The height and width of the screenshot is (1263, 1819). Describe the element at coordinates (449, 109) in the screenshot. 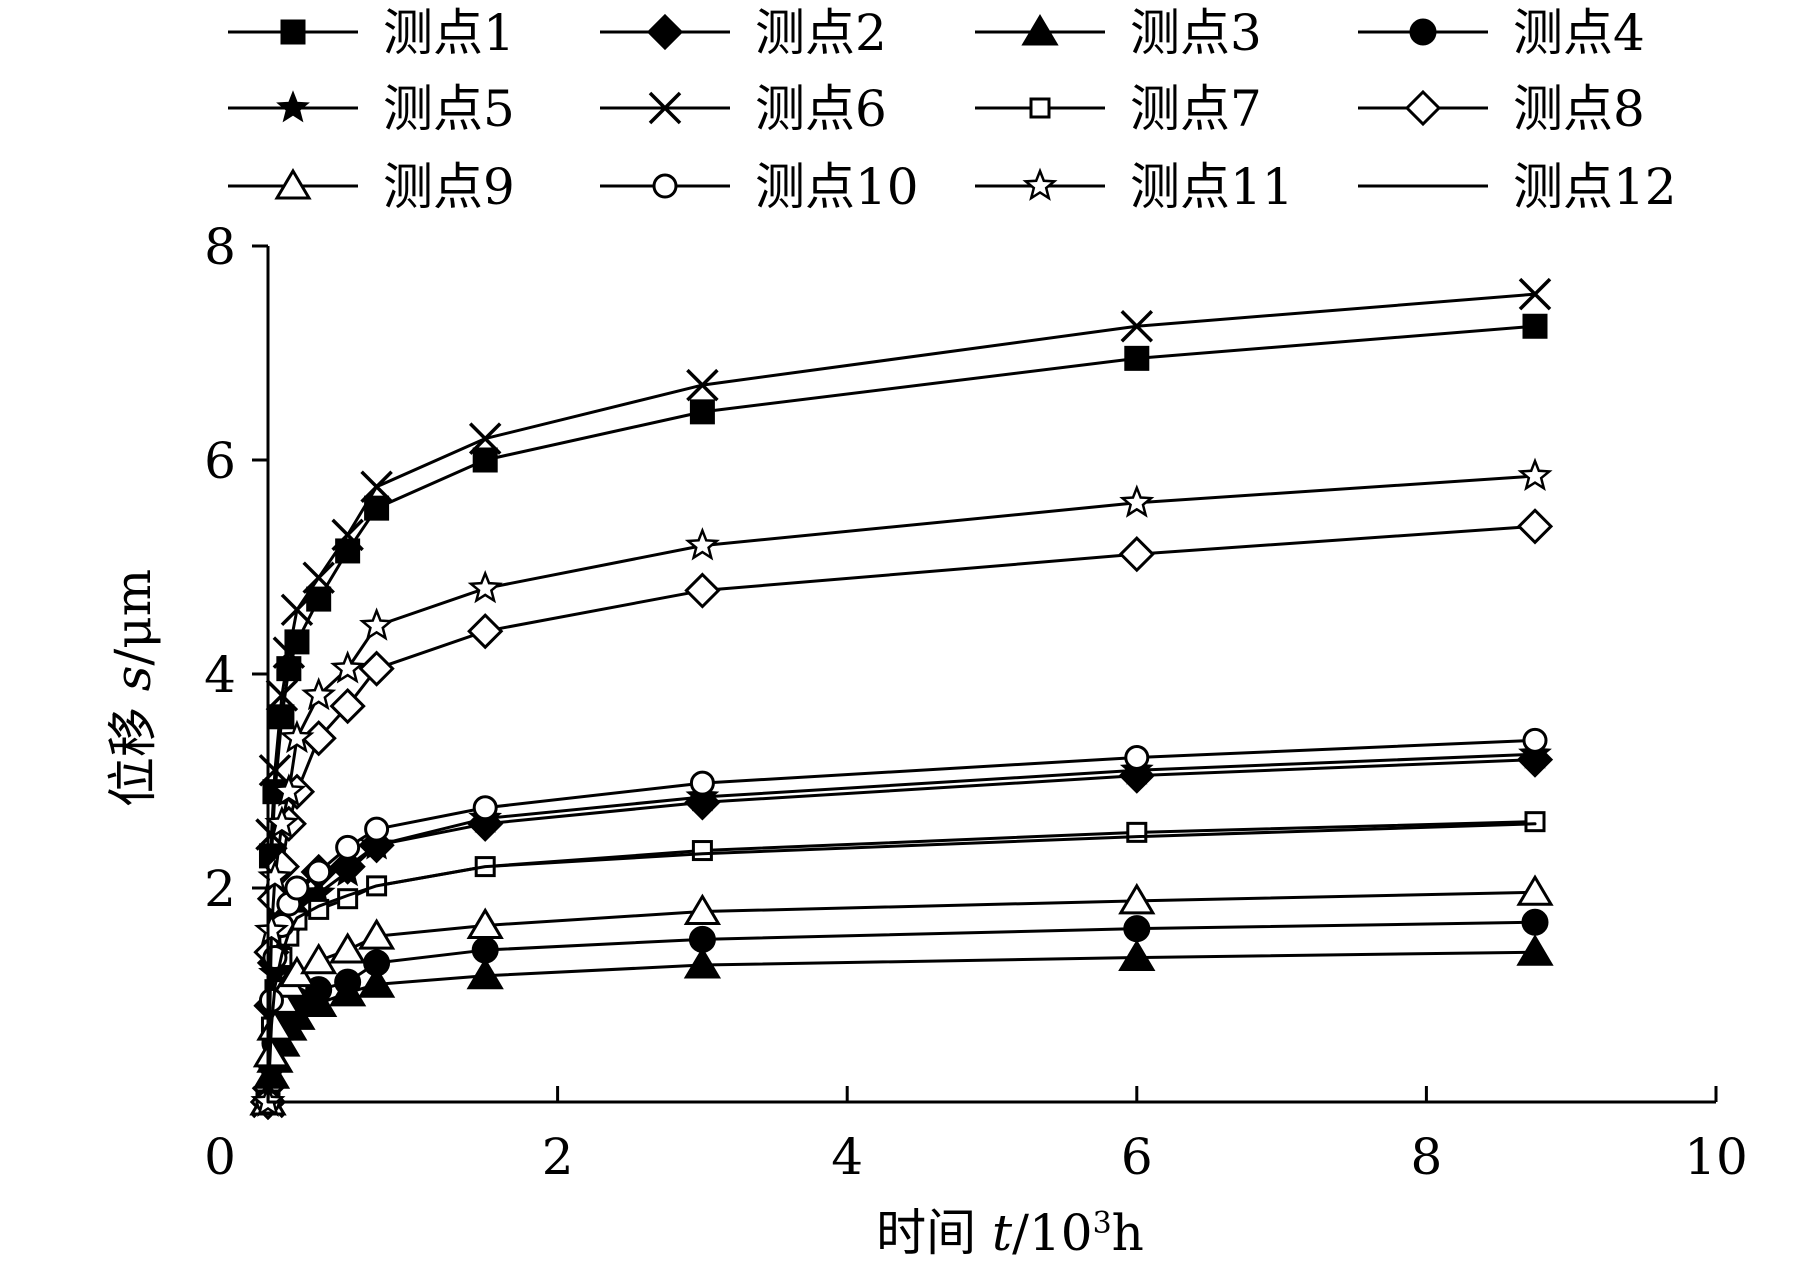

I see `legend-label: 测点5` at that location.